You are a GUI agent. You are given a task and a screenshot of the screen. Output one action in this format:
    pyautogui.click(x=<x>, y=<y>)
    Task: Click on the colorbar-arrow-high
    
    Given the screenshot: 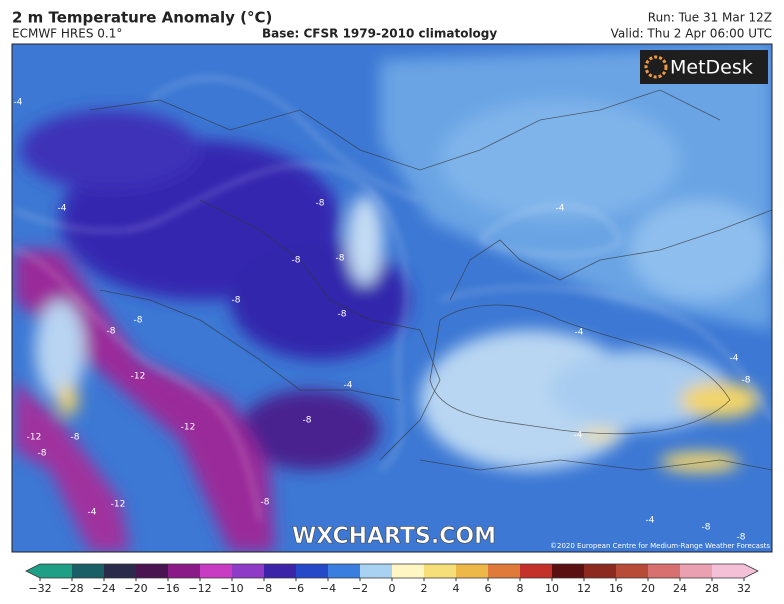 What is the action you would take?
    pyautogui.click(x=751, y=571)
    